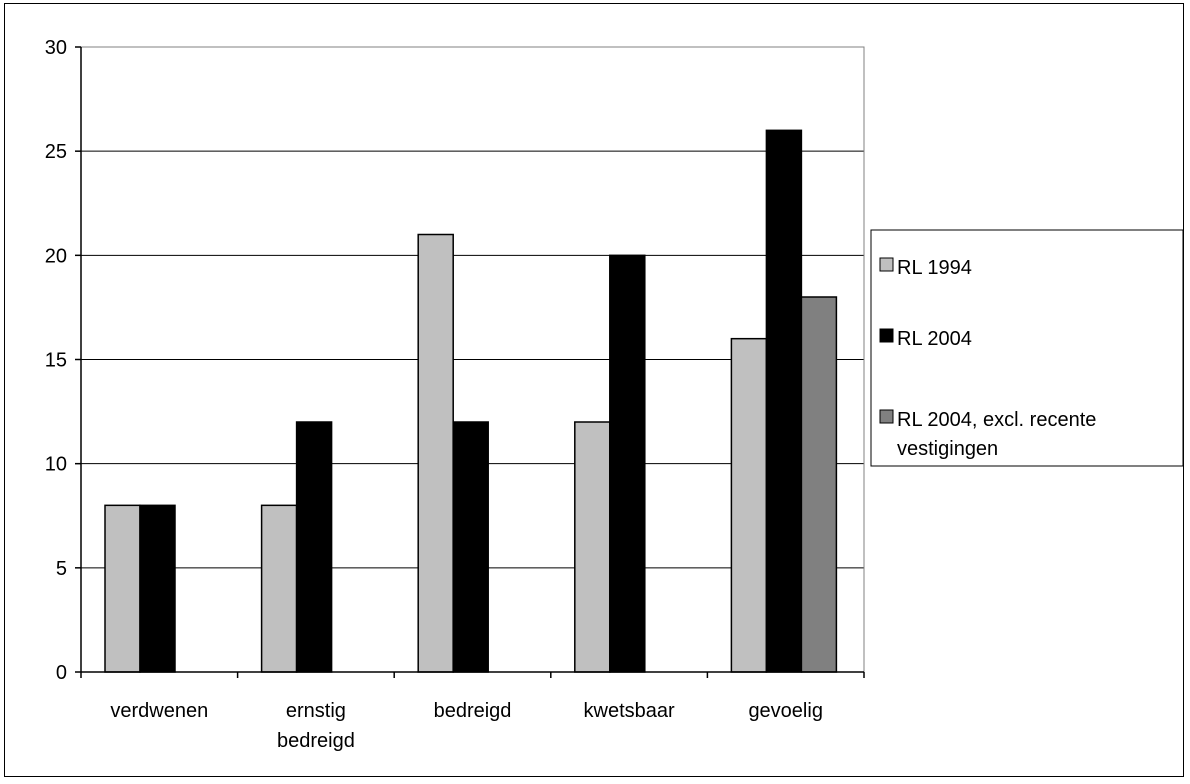  I want to click on legend-label: RL 2004, so click(934, 339).